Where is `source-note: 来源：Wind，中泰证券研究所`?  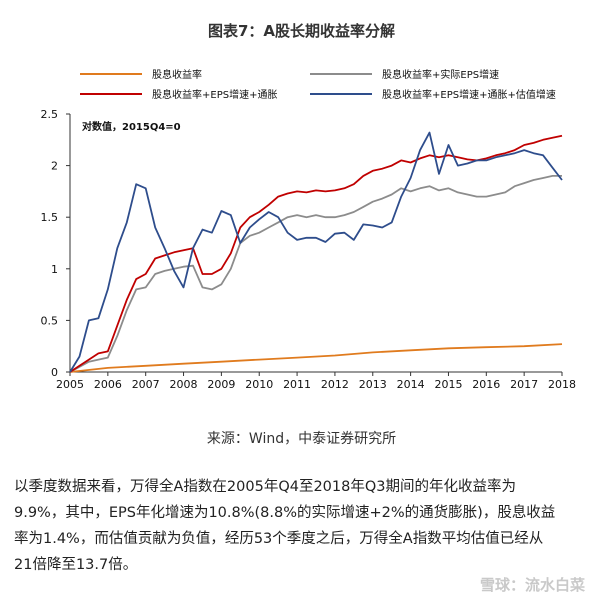
source-note: 来源：Wind，中泰证券研究所 is located at coordinates (301, 439).